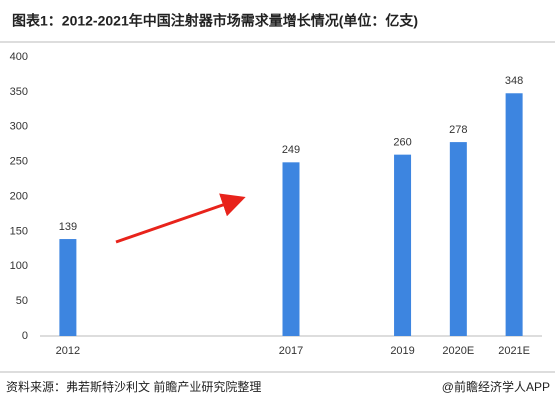 The width and height of the screenshot is (555, 409). Describe the element at coordinates (19, 127) in the screenshot. I see `y-tick-label: 300` at that location.